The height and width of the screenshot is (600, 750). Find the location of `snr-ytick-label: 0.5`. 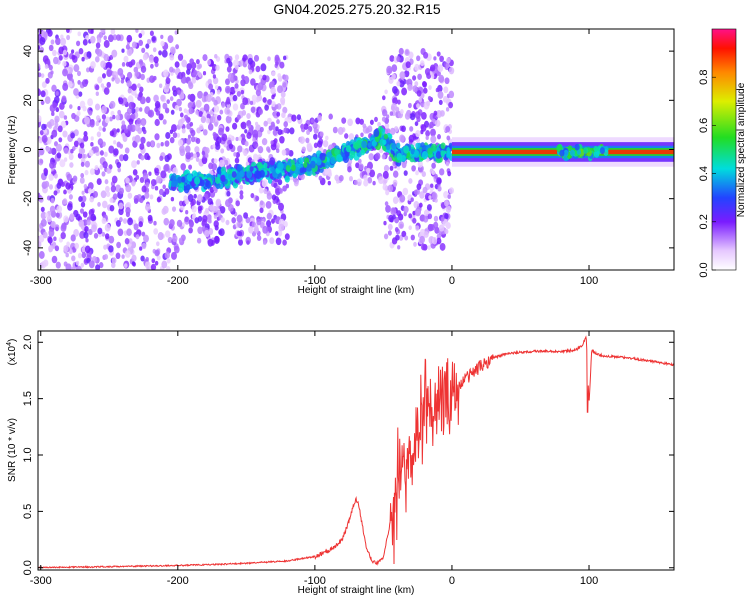

snr-ytick-label: 0.5 is located at coordinates (28, 511).